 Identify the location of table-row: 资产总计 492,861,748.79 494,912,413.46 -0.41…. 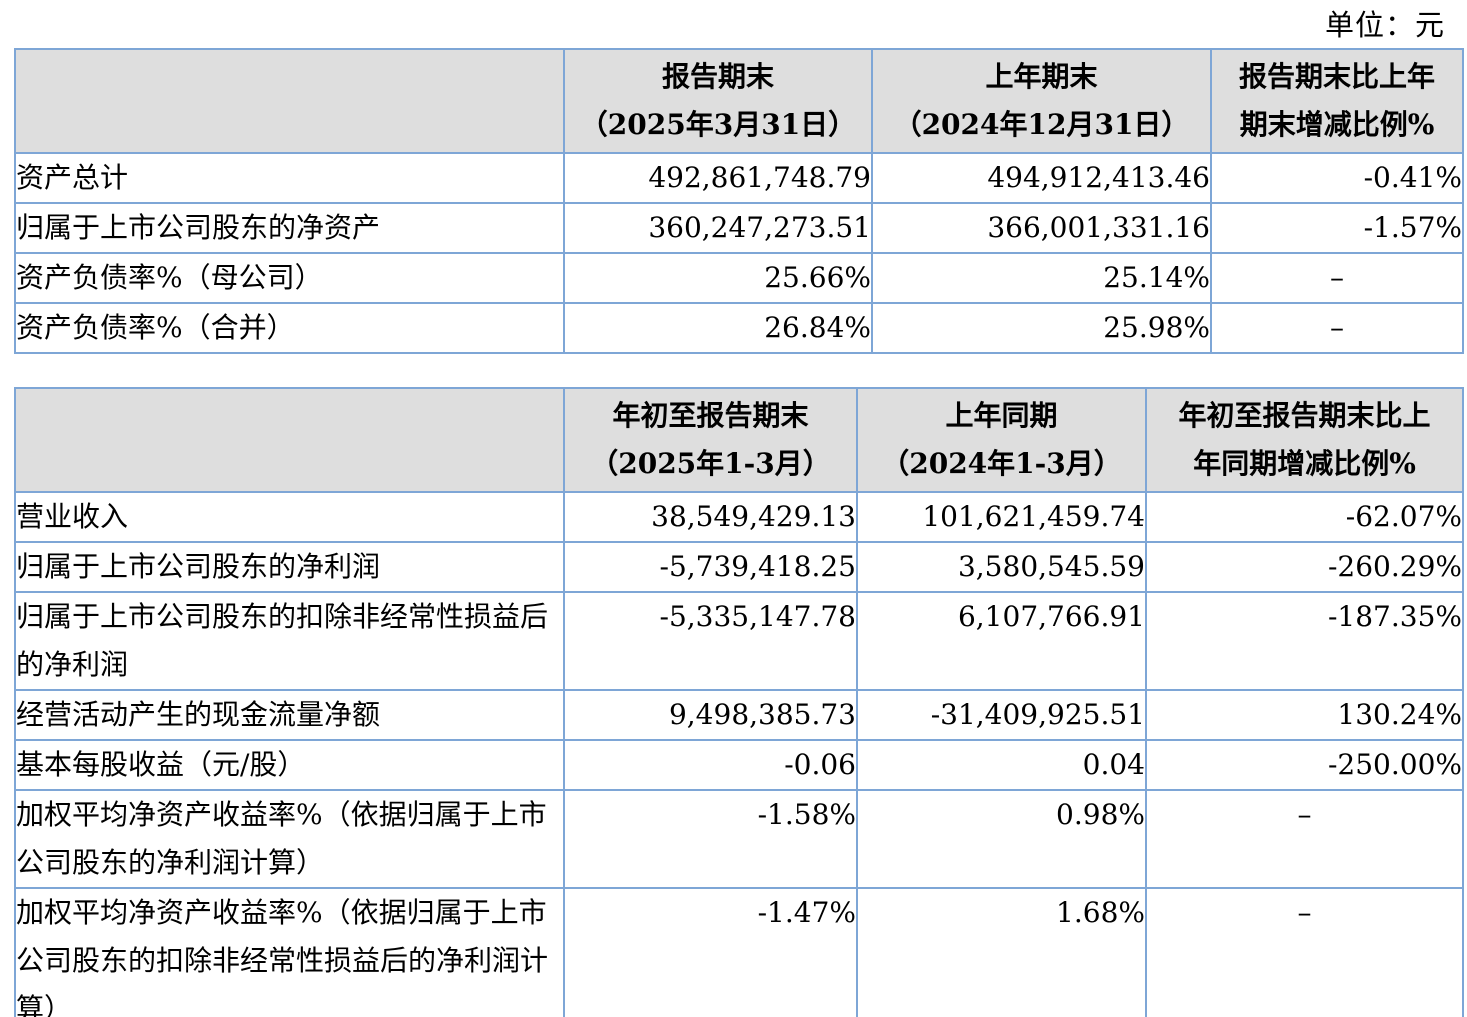
(739, 178).